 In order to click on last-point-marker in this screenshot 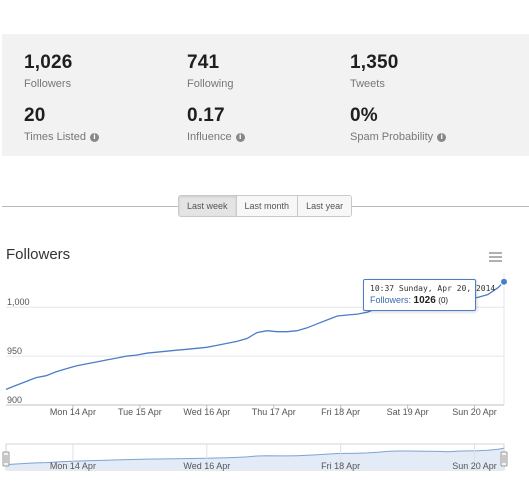, I will do `click(504, 281)`.